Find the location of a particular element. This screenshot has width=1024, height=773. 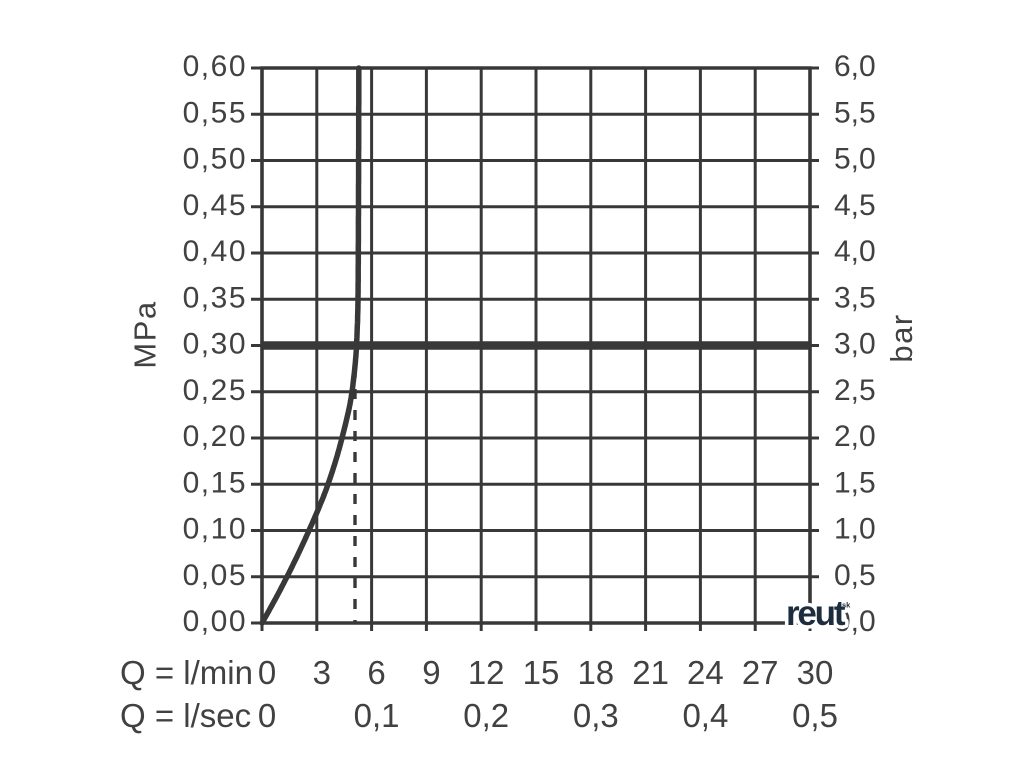

svg-text: 0,15 is located at coordinates (215, 482).